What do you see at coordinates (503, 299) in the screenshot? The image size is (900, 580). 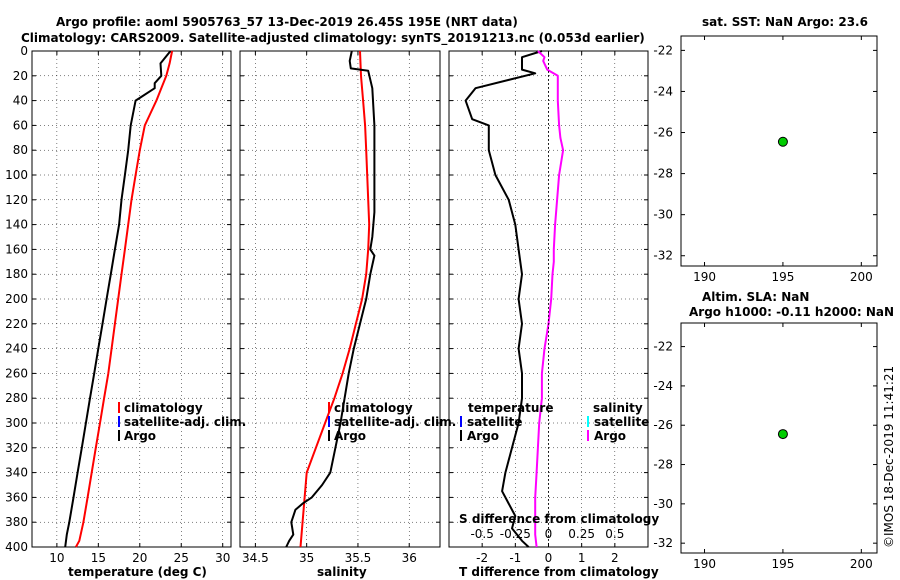 I see `t-difference-line` at bounding box center [503, 299].